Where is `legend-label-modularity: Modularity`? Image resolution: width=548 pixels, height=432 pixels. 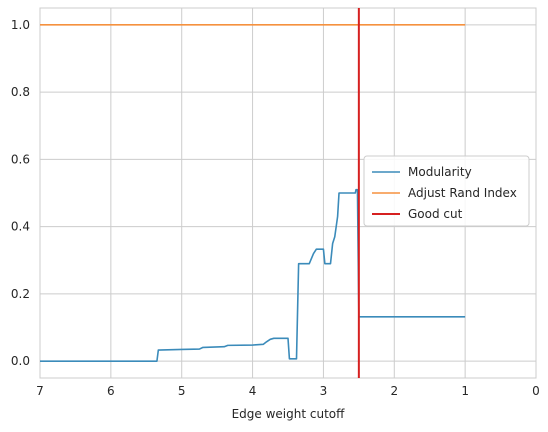 legend-label-modularity: Modularity is located at coordinates (440, 172).